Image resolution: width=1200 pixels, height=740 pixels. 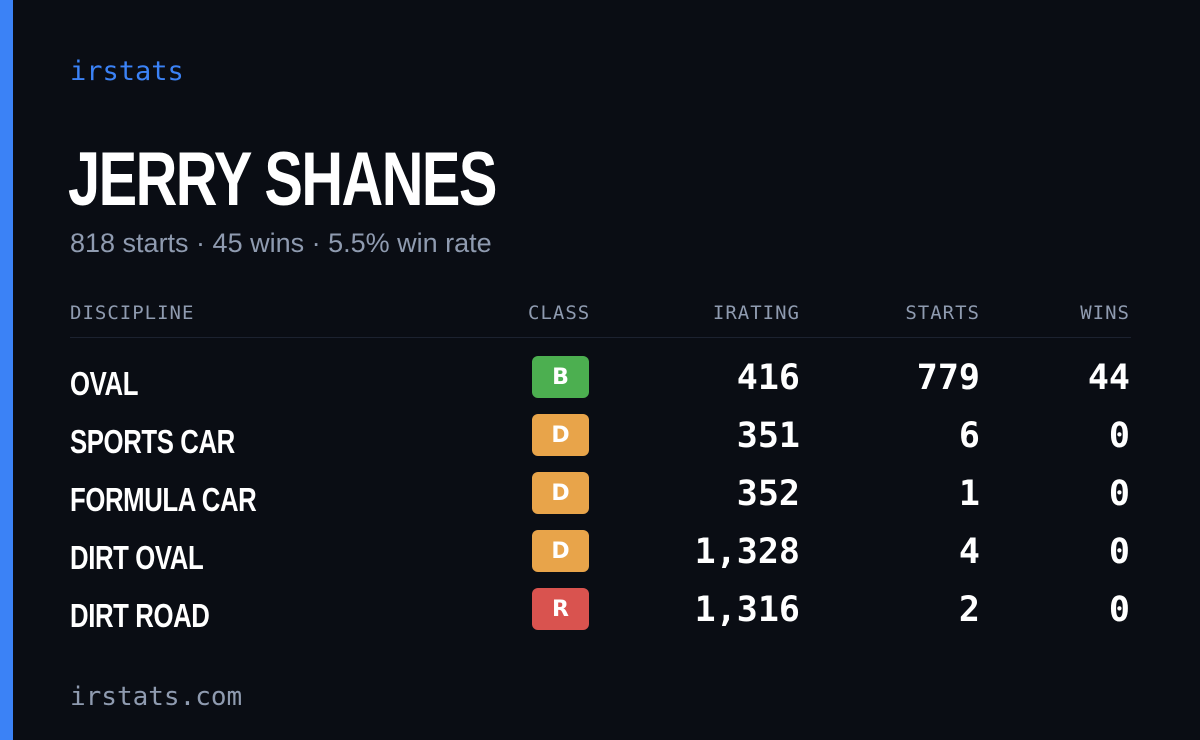 What do you see at coordinates (747, 552) in the screenshot?
I see `irating-value: 1,328` at bounding box center [747, 552].